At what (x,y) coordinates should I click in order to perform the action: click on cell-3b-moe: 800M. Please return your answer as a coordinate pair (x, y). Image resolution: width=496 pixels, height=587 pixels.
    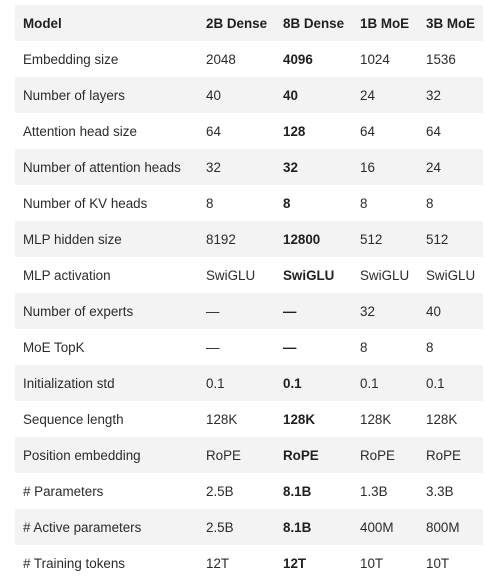
    Looking at the image, I should click on (443, 527).